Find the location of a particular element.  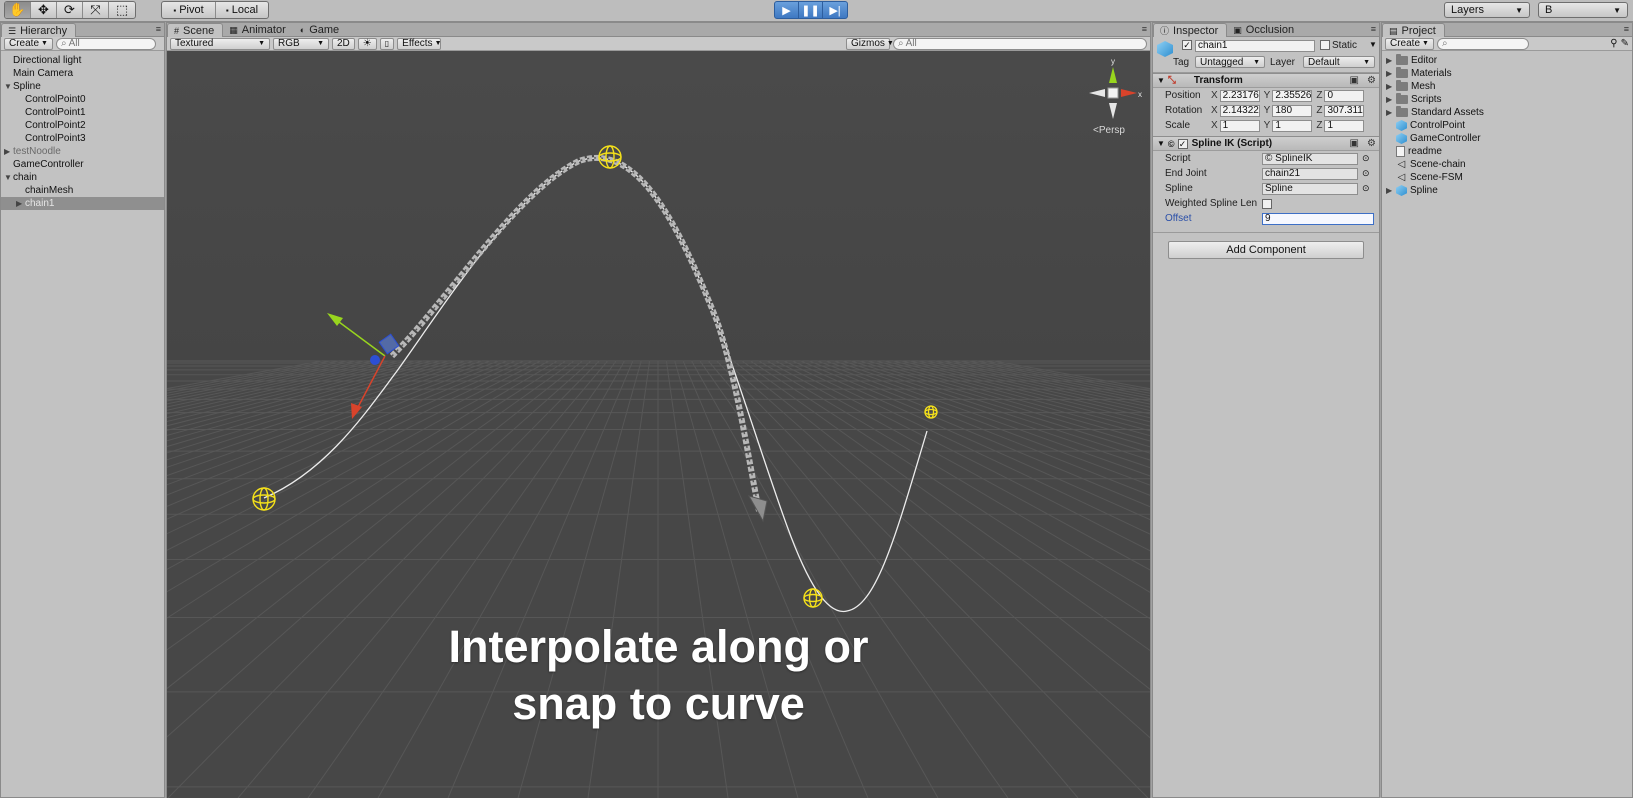

position-z-field: 0 is located at coordinates (1344, 95).